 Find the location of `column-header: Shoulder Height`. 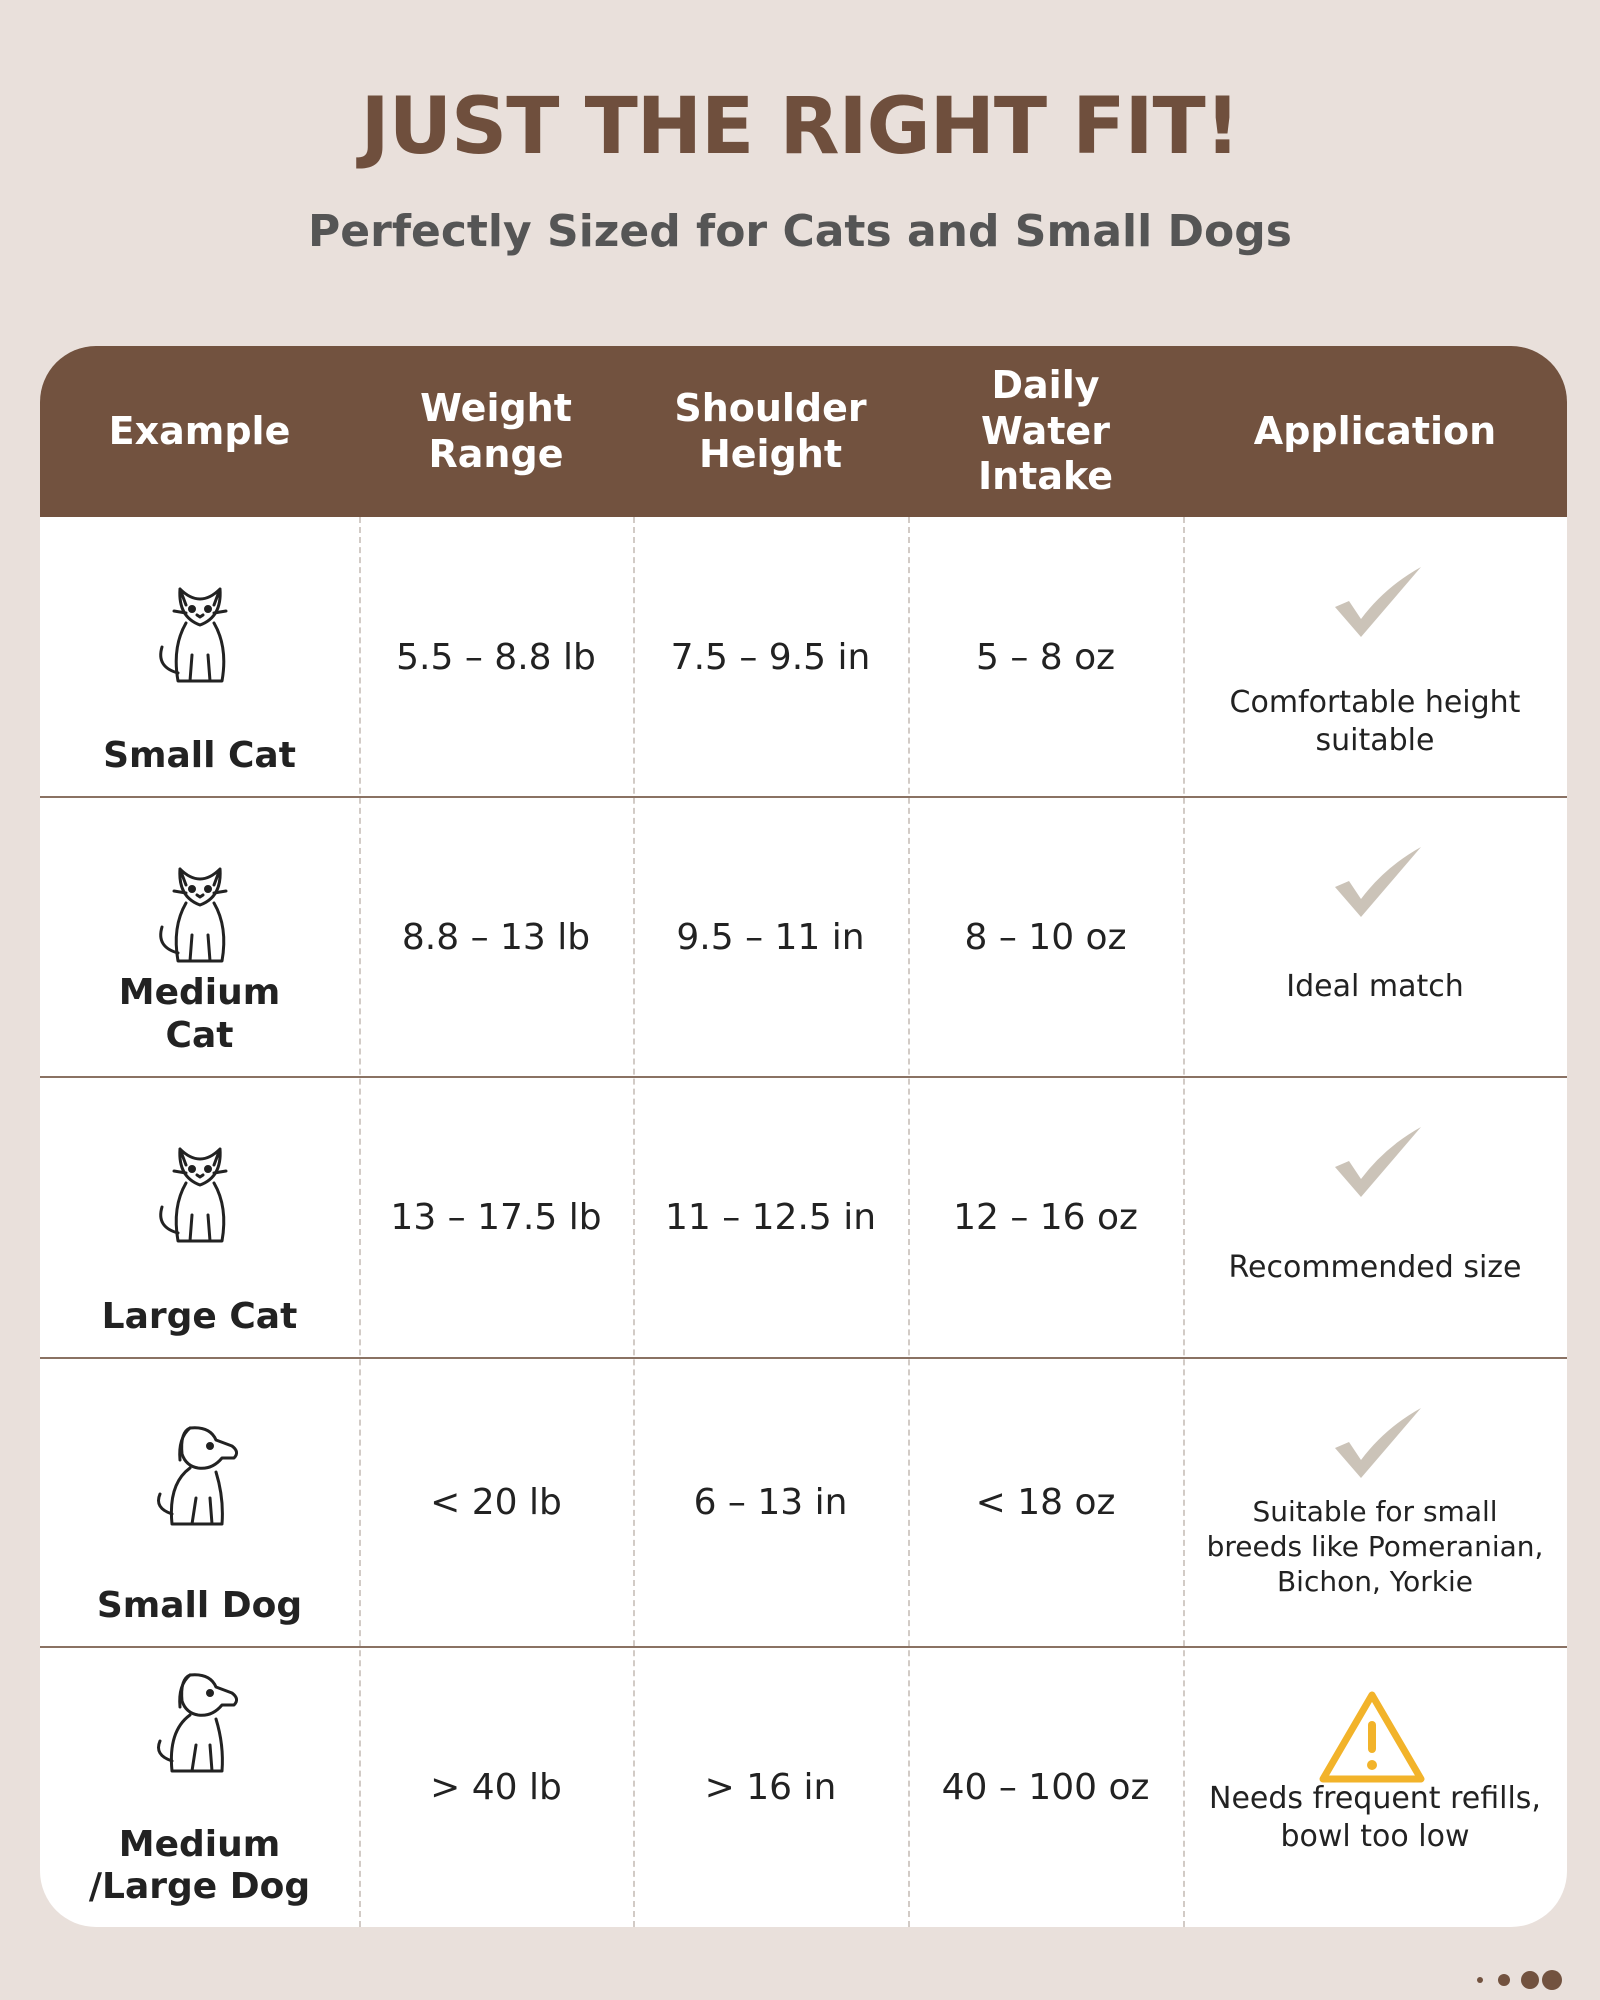

column-header: Shoulder Height is located at coordinates (770, 430).